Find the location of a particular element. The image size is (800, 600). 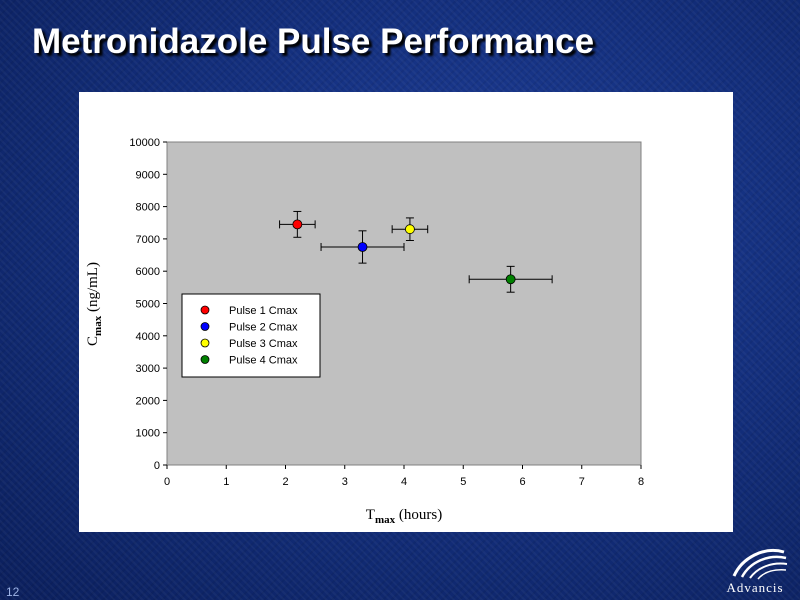

y-tick-label: 1000 is located at coordinates (148, 434).